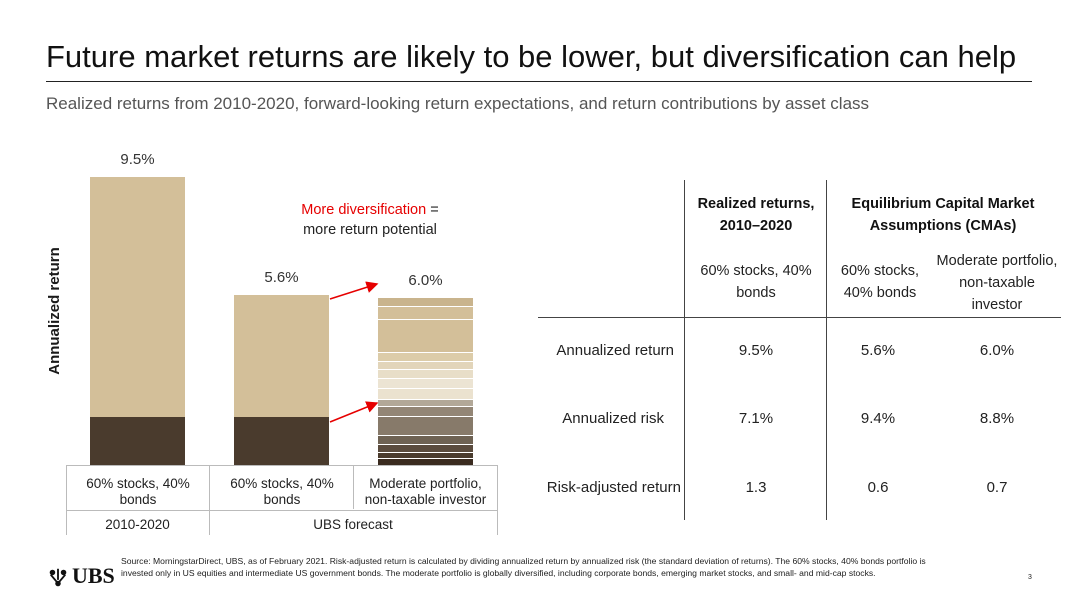 The width and height of the screenshot is (1080, 608). I want to click on callout-highlight: More diversification, so click(364, 210).